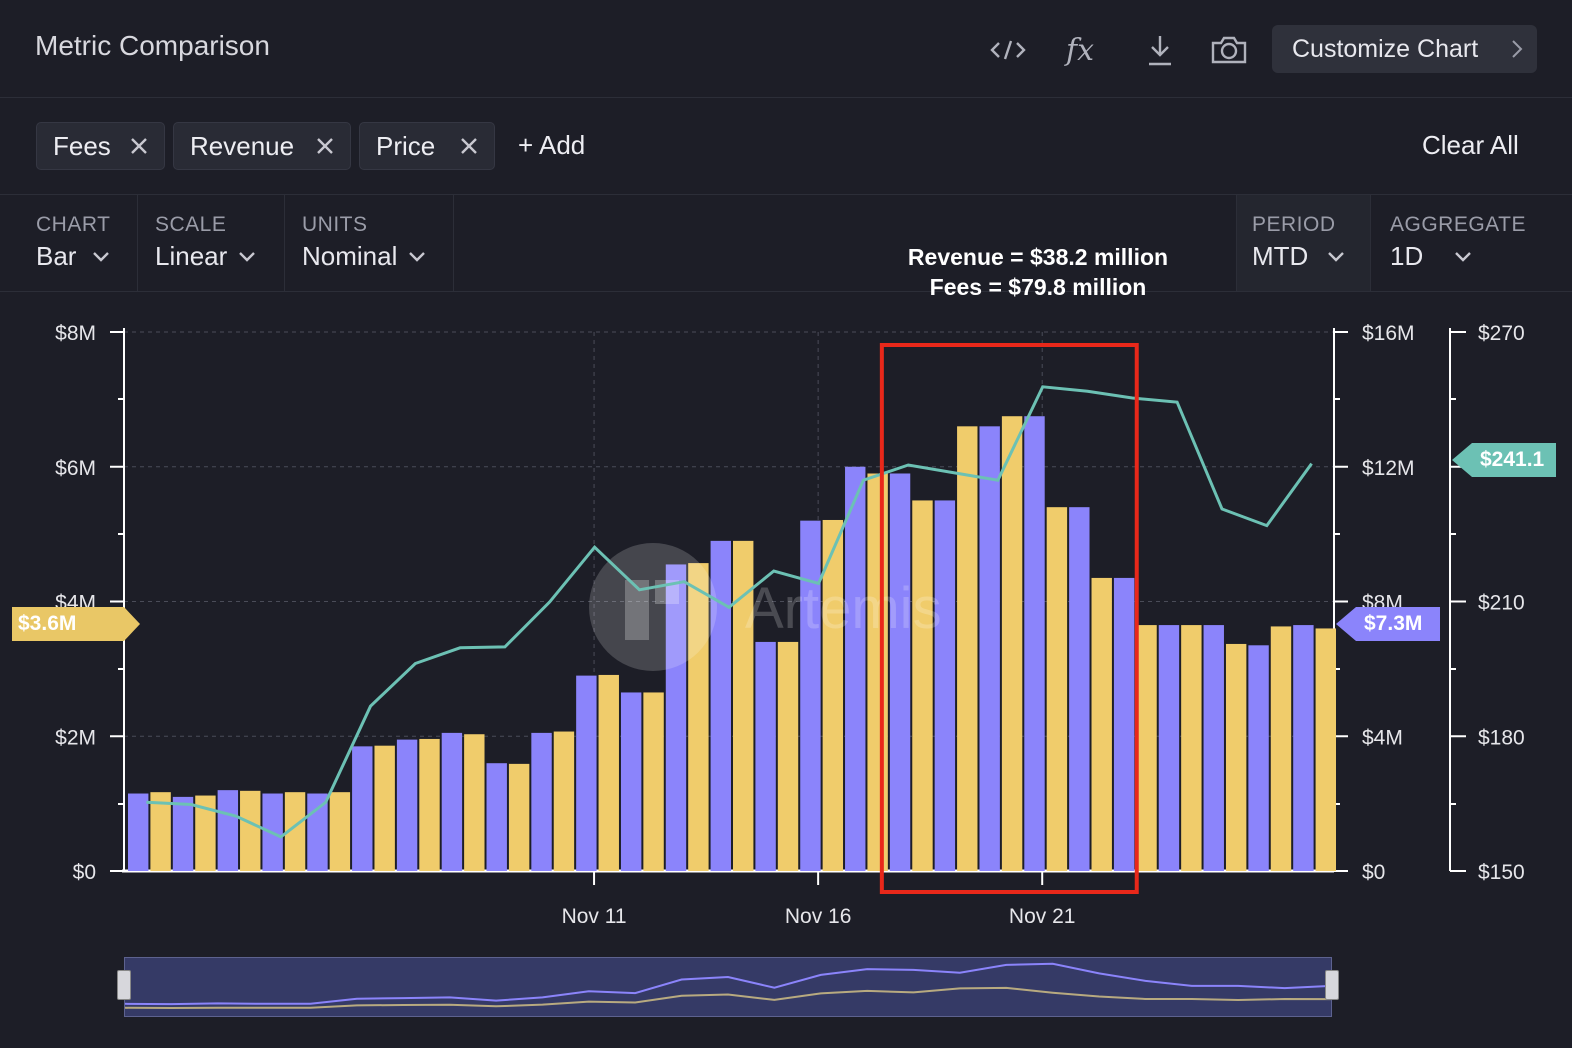  I want to click on right-axis-tick-label: $4M, so click(1382, 737).